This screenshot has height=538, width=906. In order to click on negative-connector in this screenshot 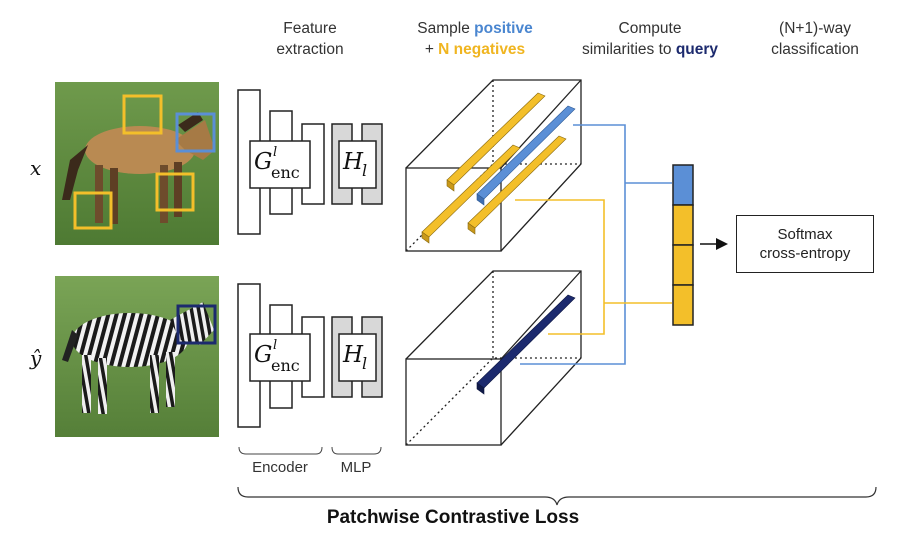, I will do `click(593, 267)`.